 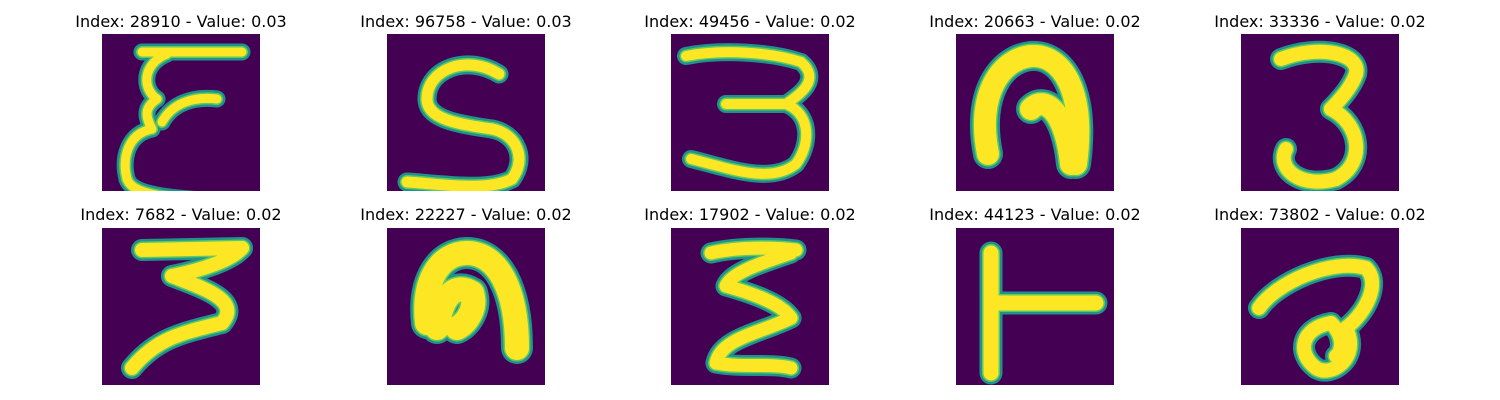 I want to click on panel-title: Index: 17902 - Value: 0.02, so click(x=750, y=215).